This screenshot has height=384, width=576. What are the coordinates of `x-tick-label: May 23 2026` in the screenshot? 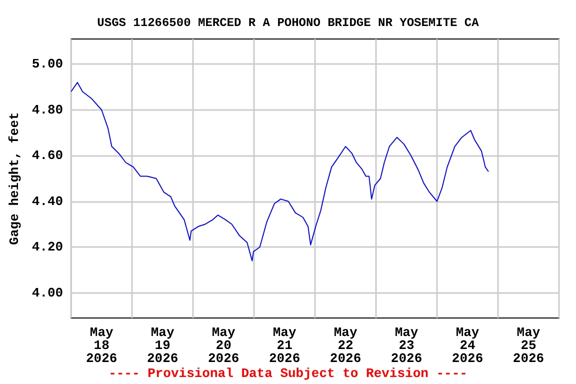 It's located at (406, 345).